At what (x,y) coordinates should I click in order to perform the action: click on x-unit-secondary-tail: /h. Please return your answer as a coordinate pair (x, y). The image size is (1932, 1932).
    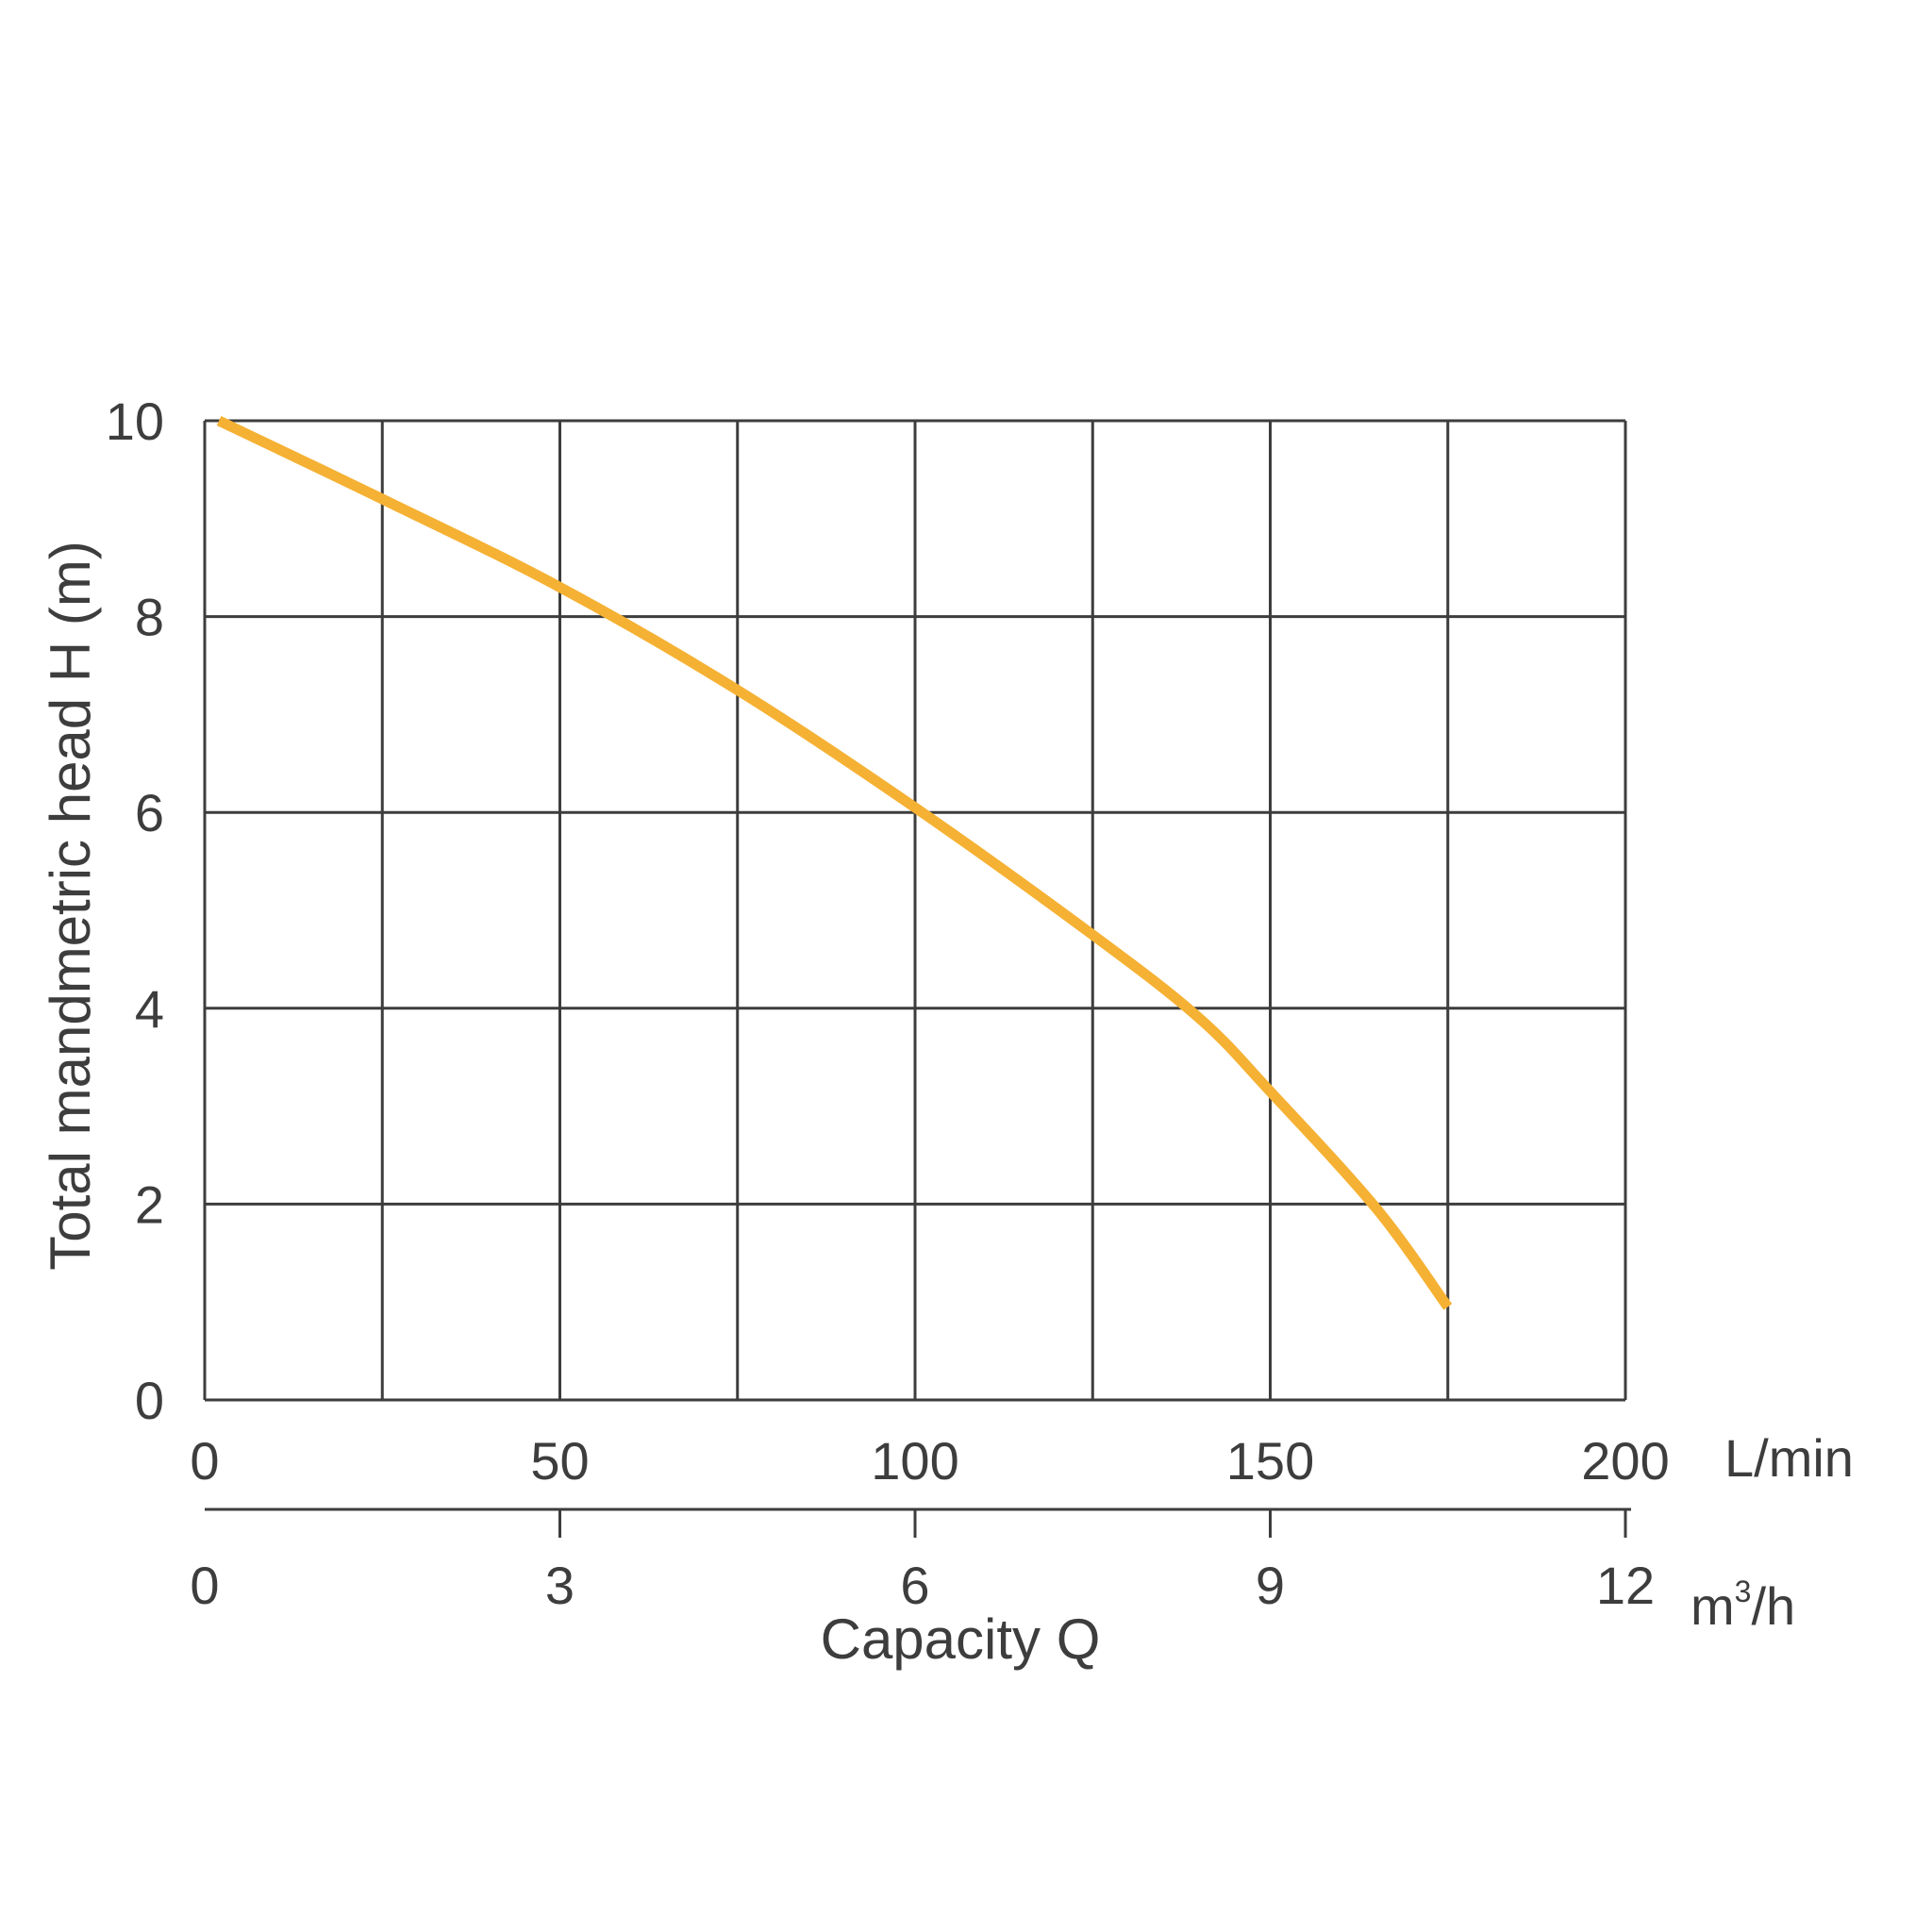
    Looking at the image, I should click on (1773, 1606).